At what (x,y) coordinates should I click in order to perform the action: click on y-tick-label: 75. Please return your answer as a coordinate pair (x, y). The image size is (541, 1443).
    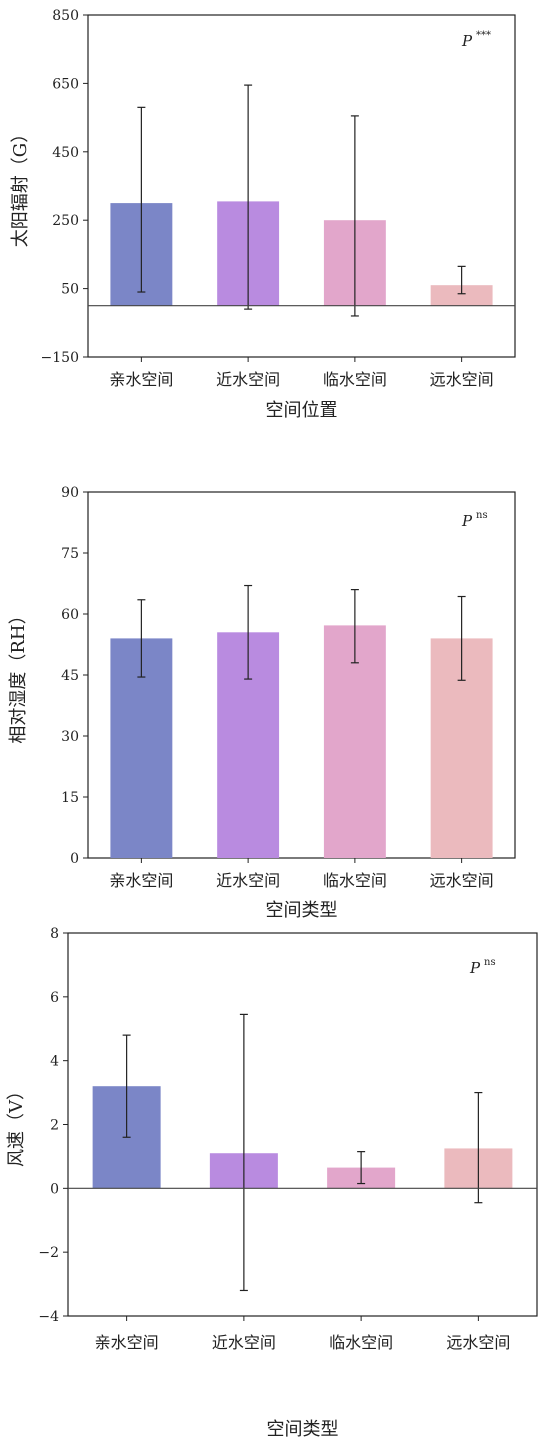
    Looking at the image, I should click on (70, 554).